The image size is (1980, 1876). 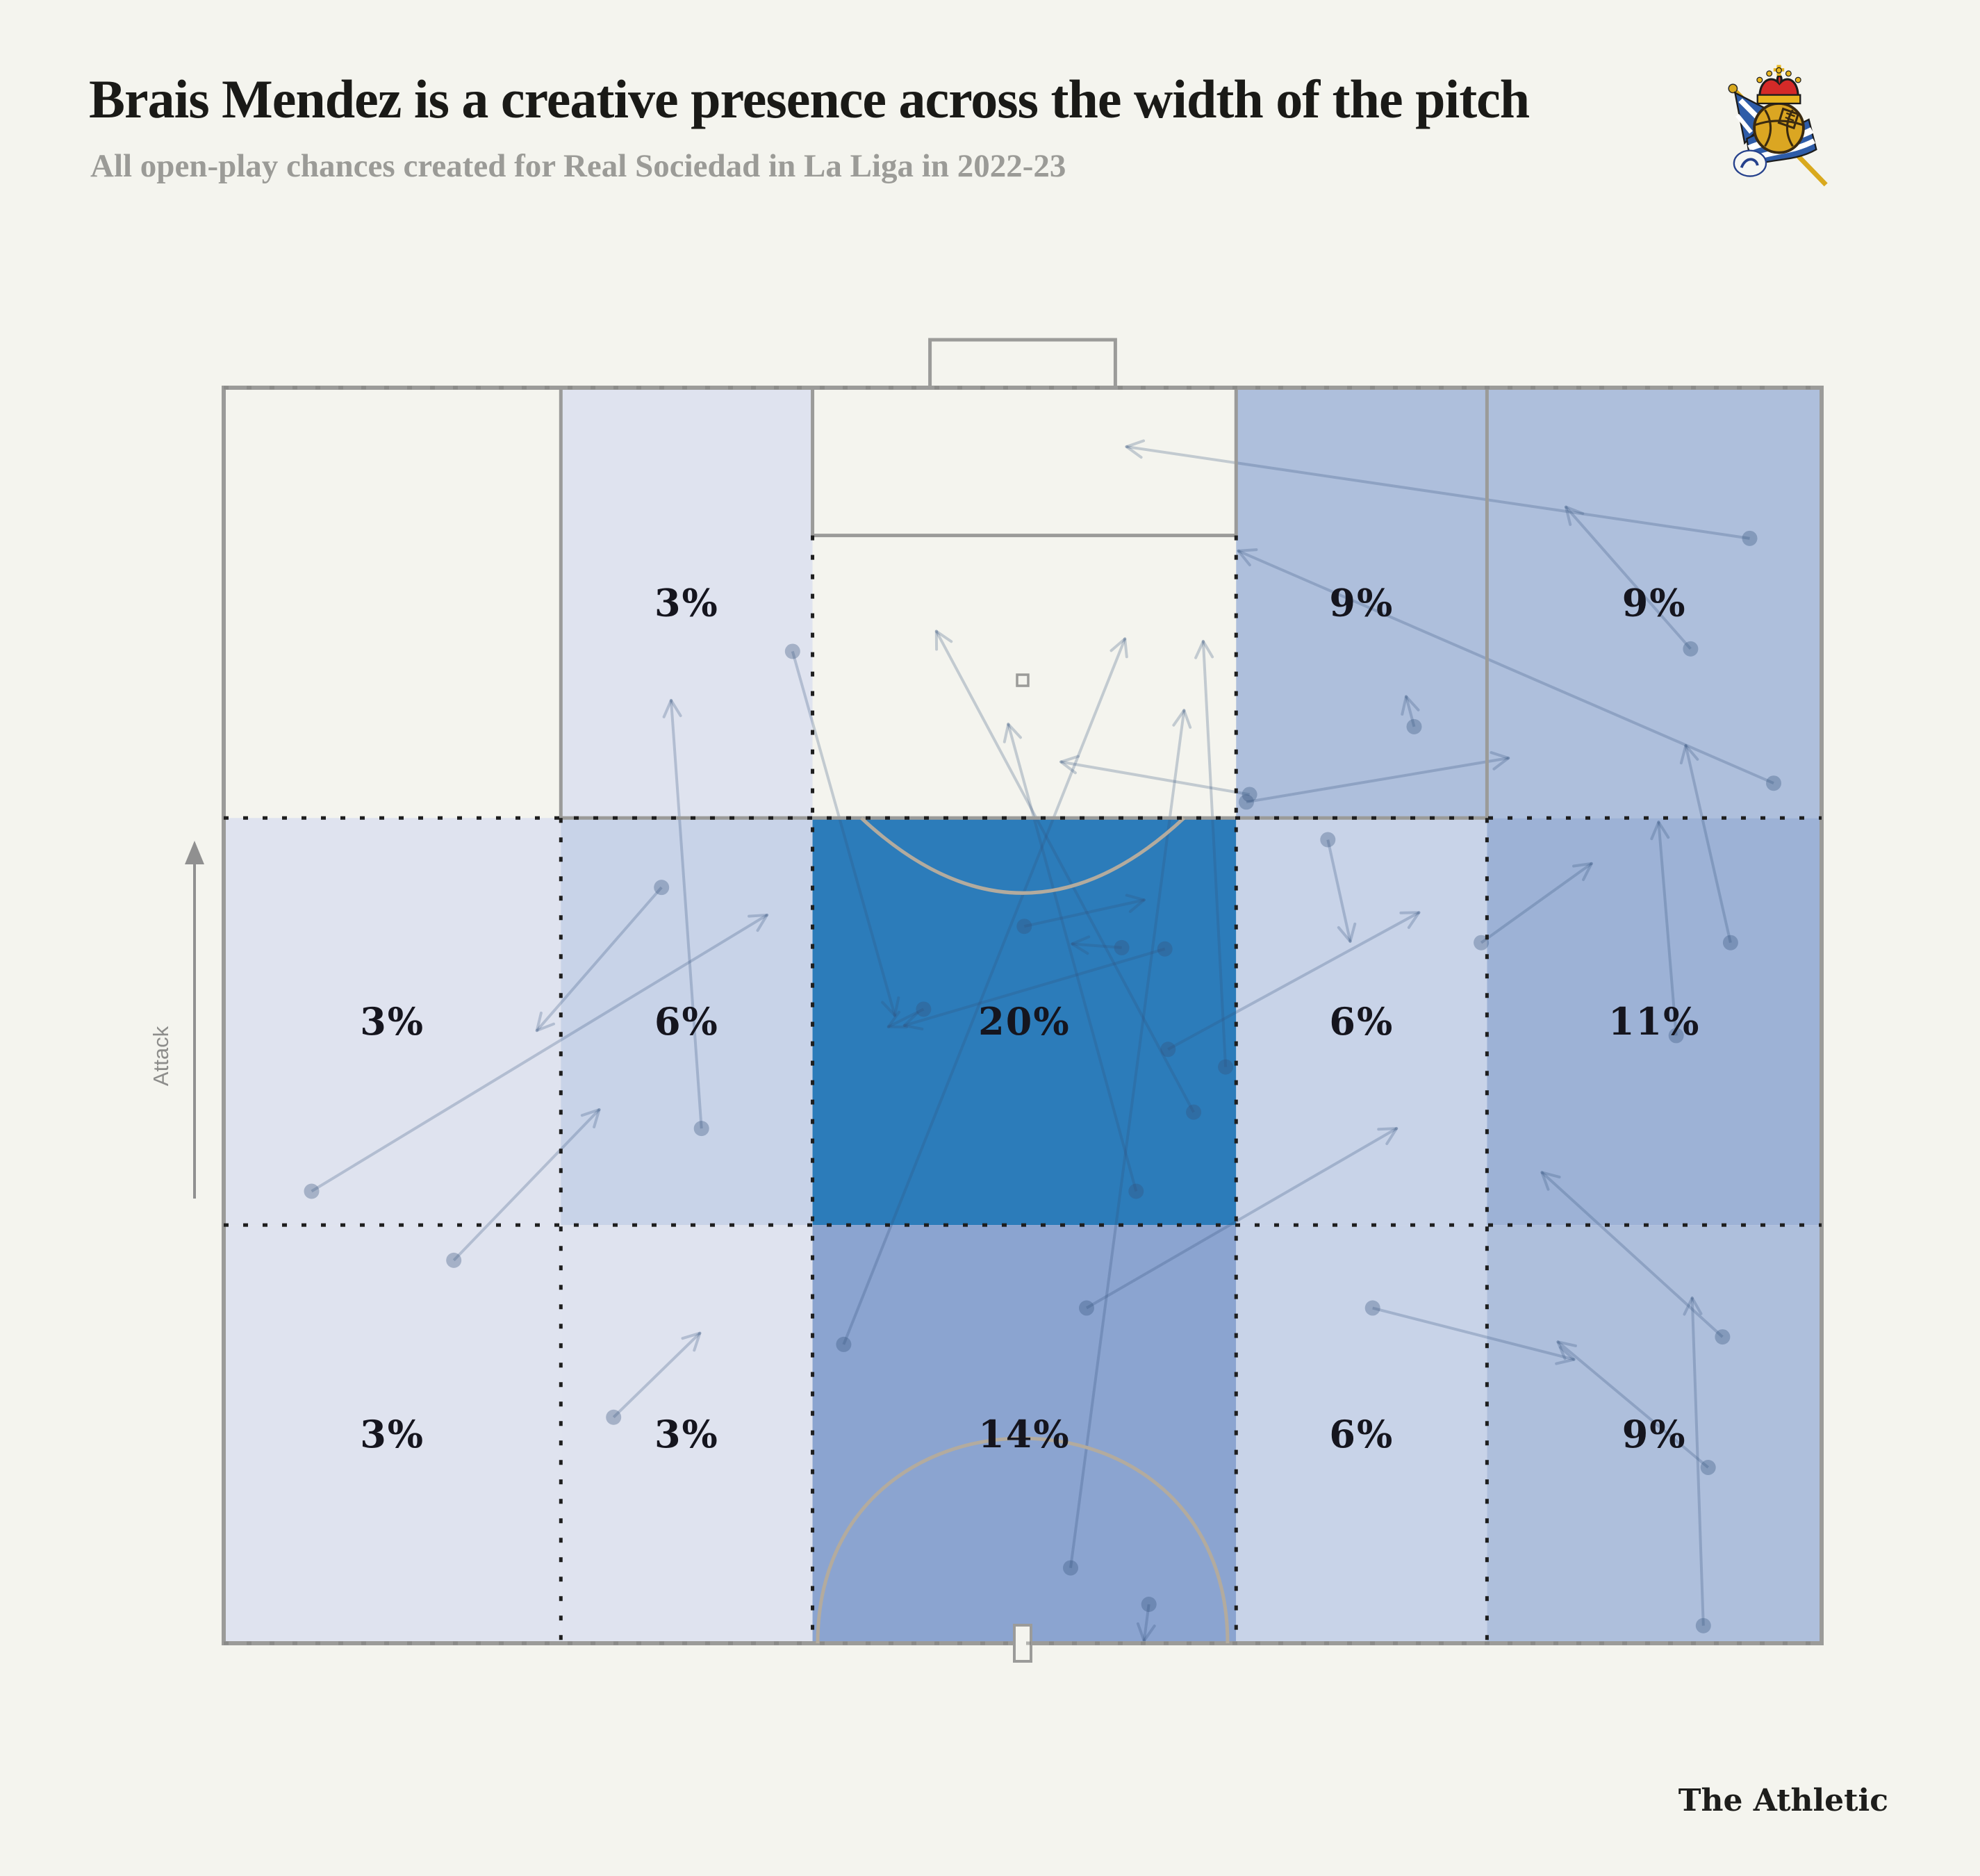 I want to click on zone-percentage-label: 11%, so click(x=1654, y=1021).